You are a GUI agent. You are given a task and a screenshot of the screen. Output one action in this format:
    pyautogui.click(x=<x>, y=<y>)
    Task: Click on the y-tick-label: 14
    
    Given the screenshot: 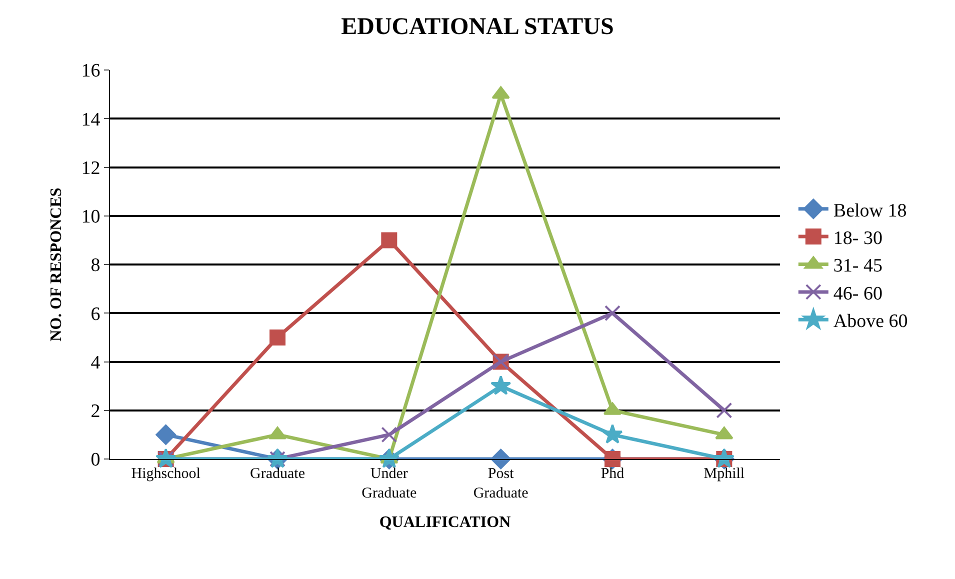 What is the action you would take?
    pyautogui.click(x=91, y=119)
    